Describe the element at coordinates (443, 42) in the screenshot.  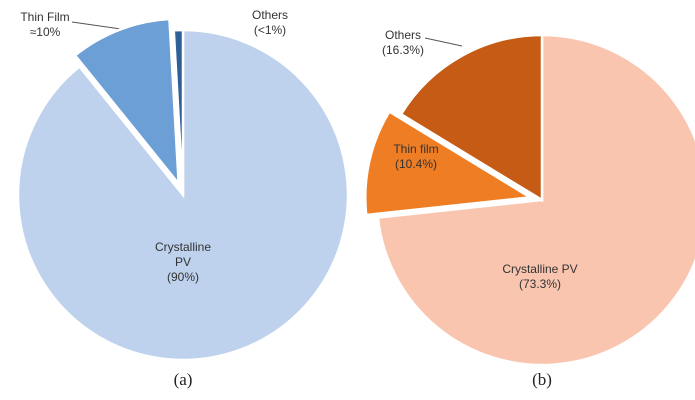
I see `leader-line` at that location.